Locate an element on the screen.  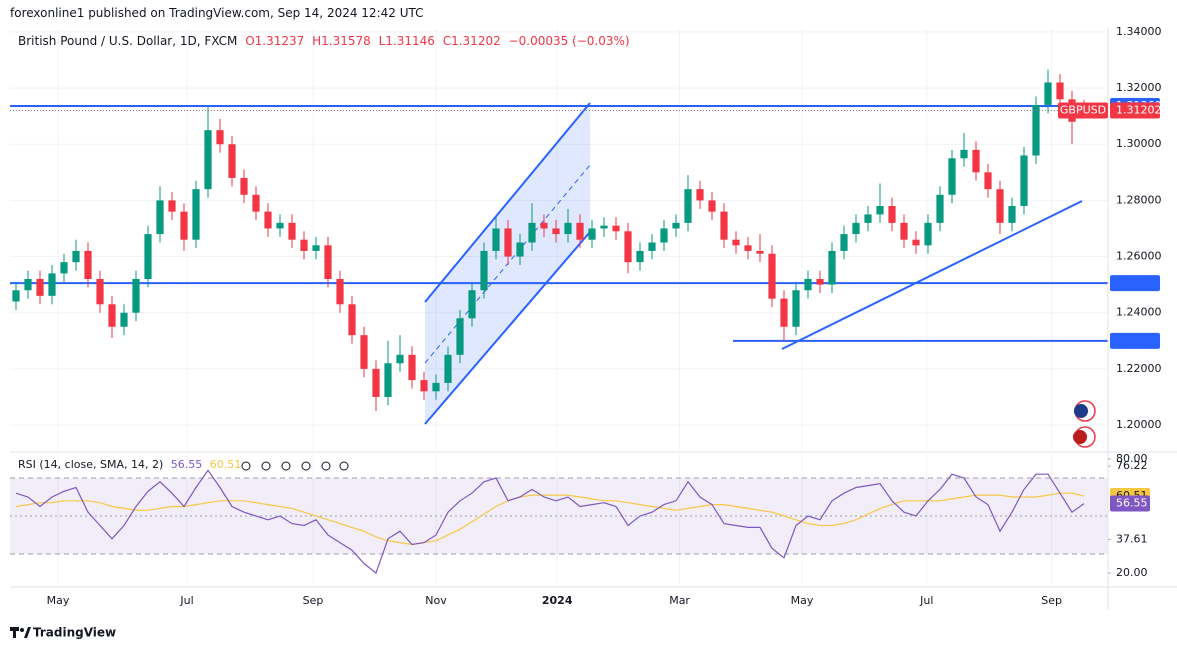
rsi-tag is located at coordinates (1130, 503).